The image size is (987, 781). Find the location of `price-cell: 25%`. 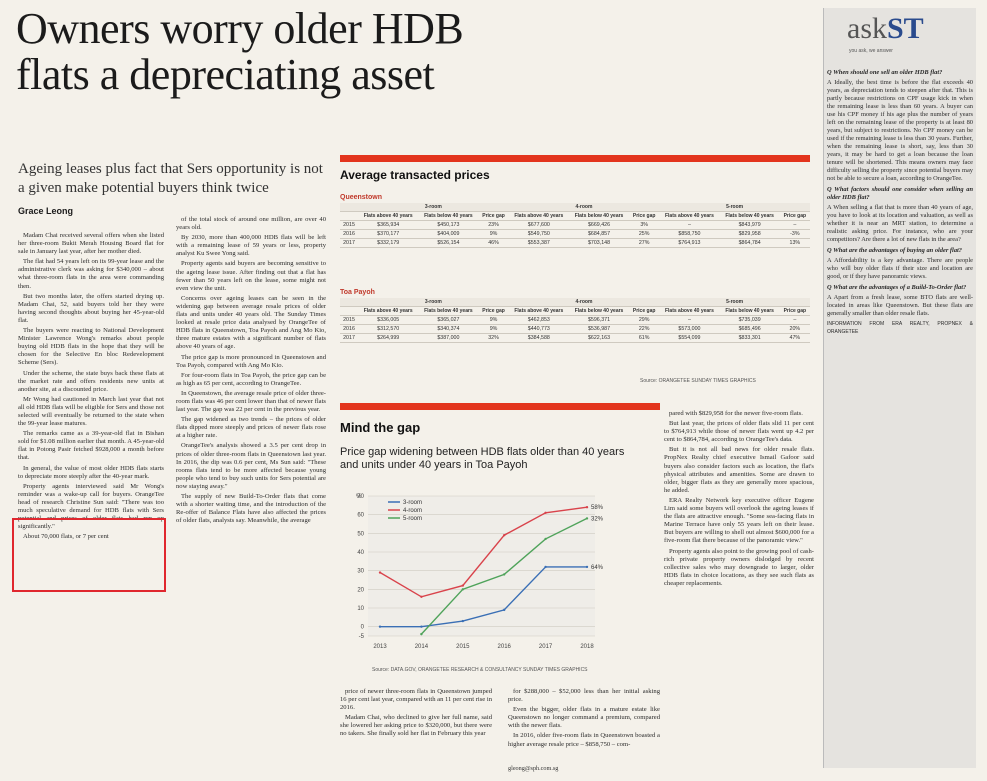

price-cell: 25% is located at coordinates (644, 234).